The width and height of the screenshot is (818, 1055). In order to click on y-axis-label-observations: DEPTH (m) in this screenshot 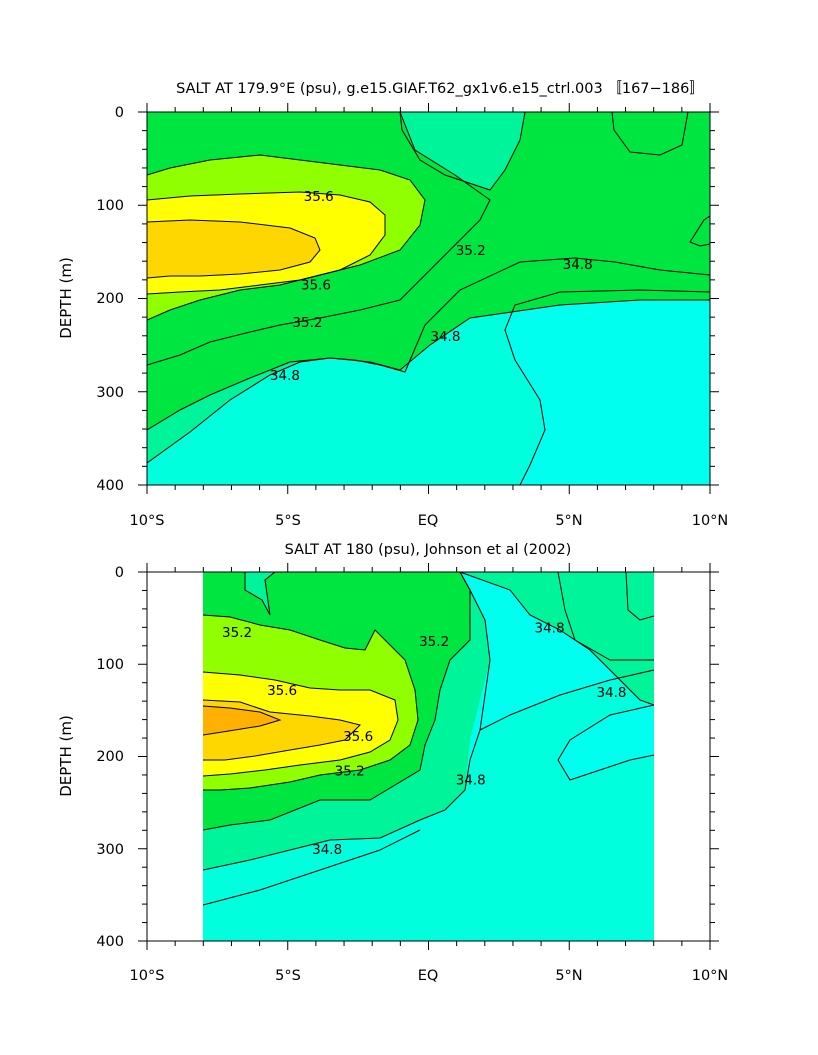, I will do `click(66, 756)`.